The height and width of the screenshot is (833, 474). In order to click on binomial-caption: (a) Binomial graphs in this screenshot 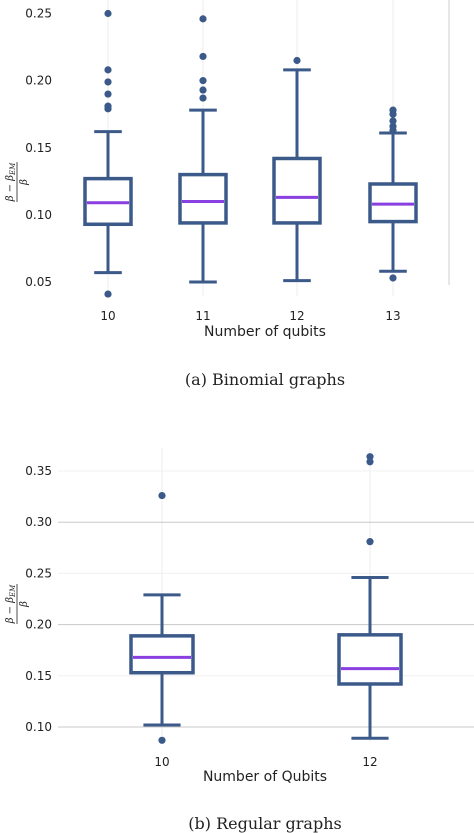, I will do `click(265, 379)`.